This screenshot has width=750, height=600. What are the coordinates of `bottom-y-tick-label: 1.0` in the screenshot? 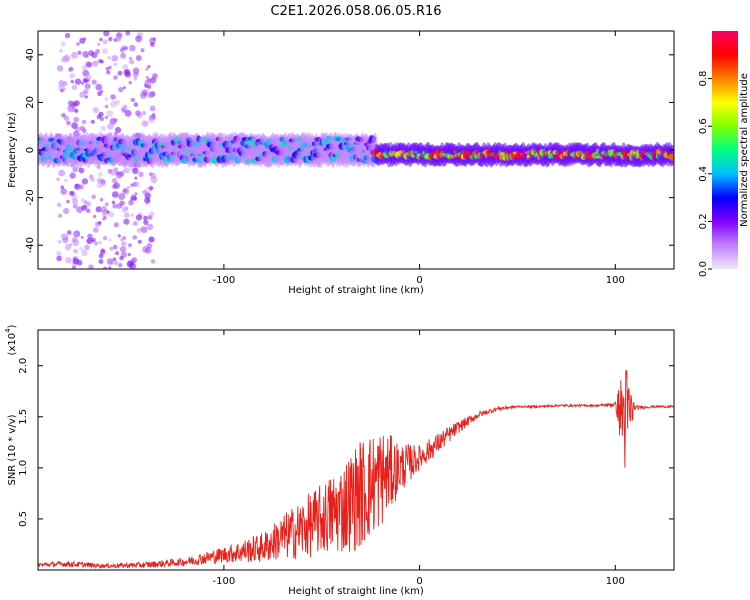 It's located at (23, 468).